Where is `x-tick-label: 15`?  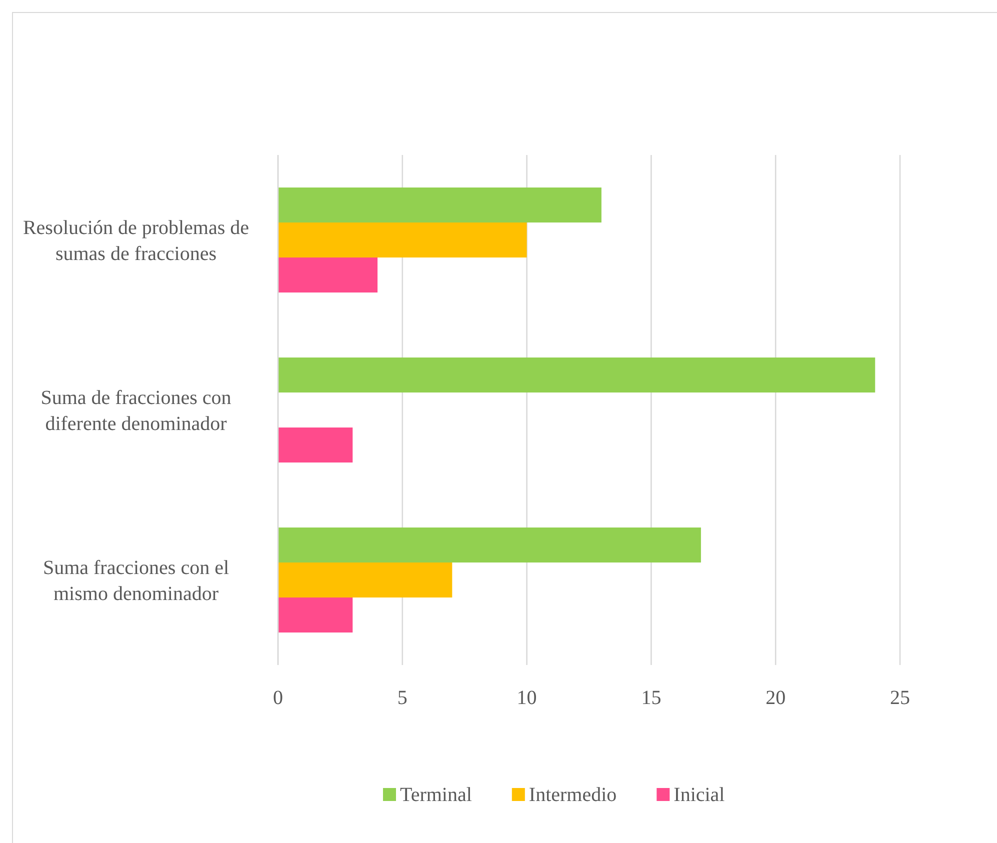
x-tick-label: 15 is located at coordinates (651, 698).